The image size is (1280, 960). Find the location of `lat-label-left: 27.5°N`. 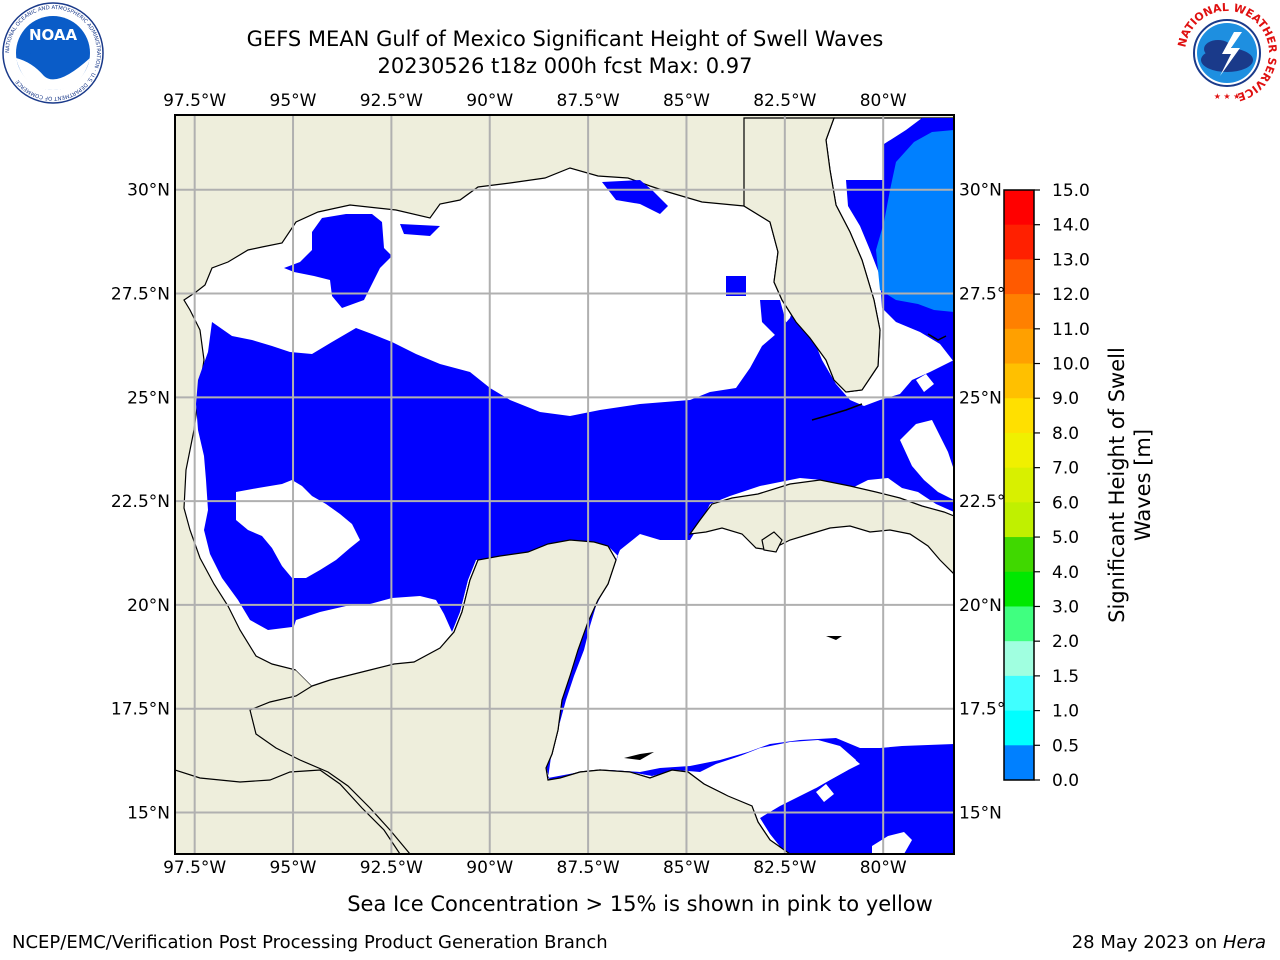

lat-label-left: 27.5°N is located at coordinates (140, 295).